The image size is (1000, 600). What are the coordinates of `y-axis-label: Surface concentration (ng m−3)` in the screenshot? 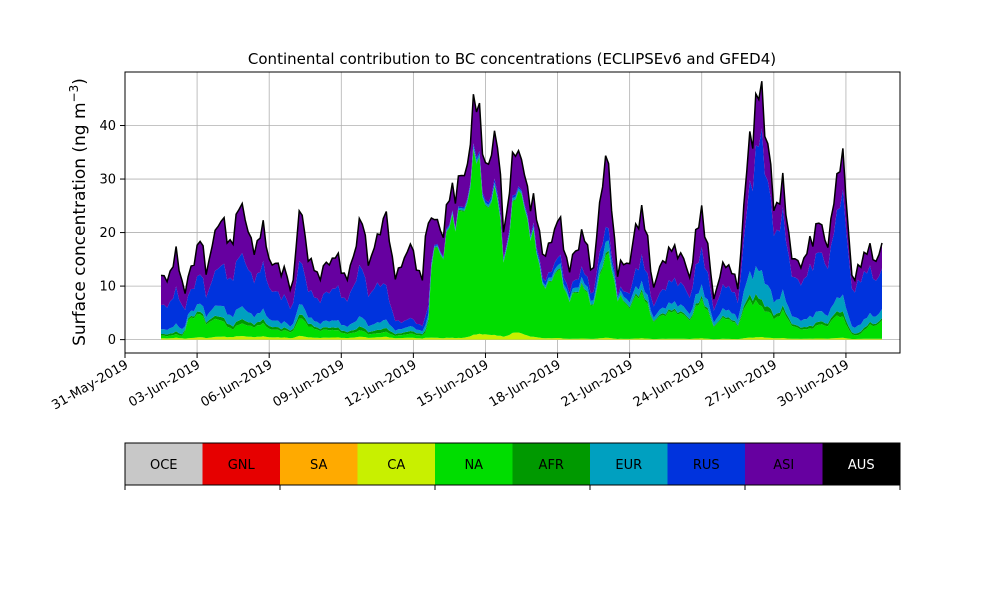 It's located at (78, 212).